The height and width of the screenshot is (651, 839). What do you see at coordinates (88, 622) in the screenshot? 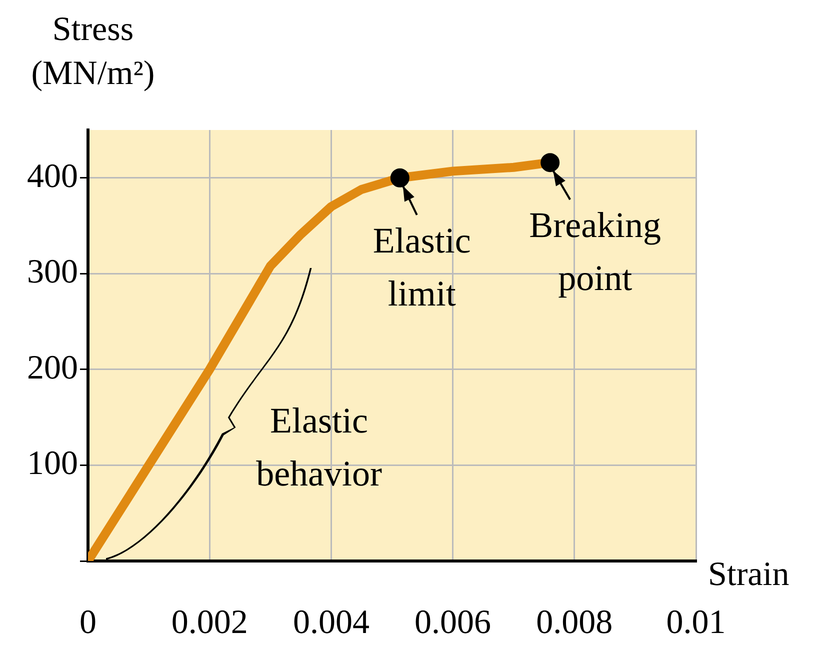
I see `x-tick-label: 0` at bounding box center [88, 622].